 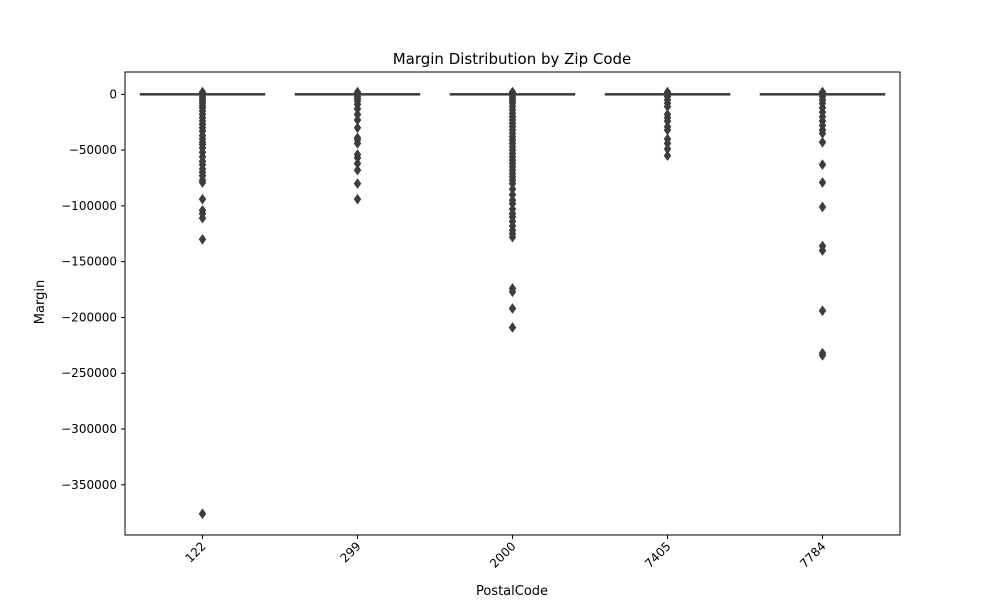 I want to click on y-tick-label: −100000, so click(x=89, y=206).